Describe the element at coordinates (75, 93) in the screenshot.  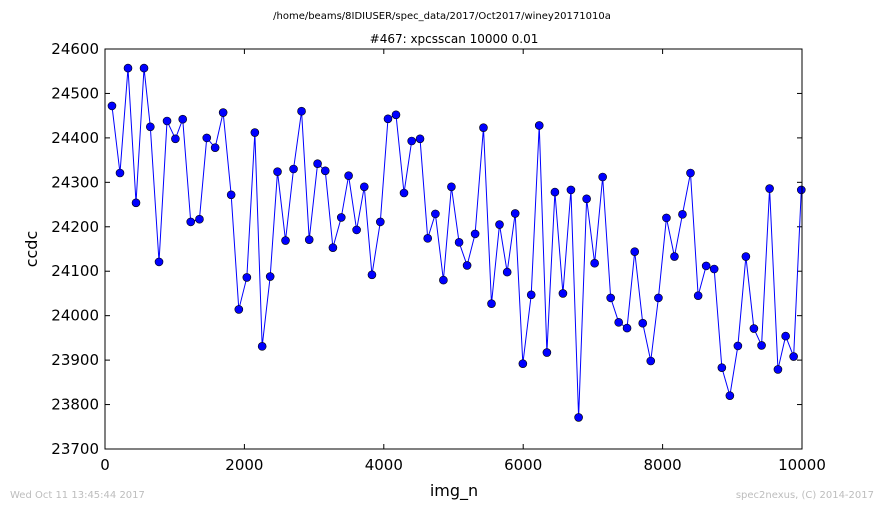
I see `y-tick-label: 24500` at that location.